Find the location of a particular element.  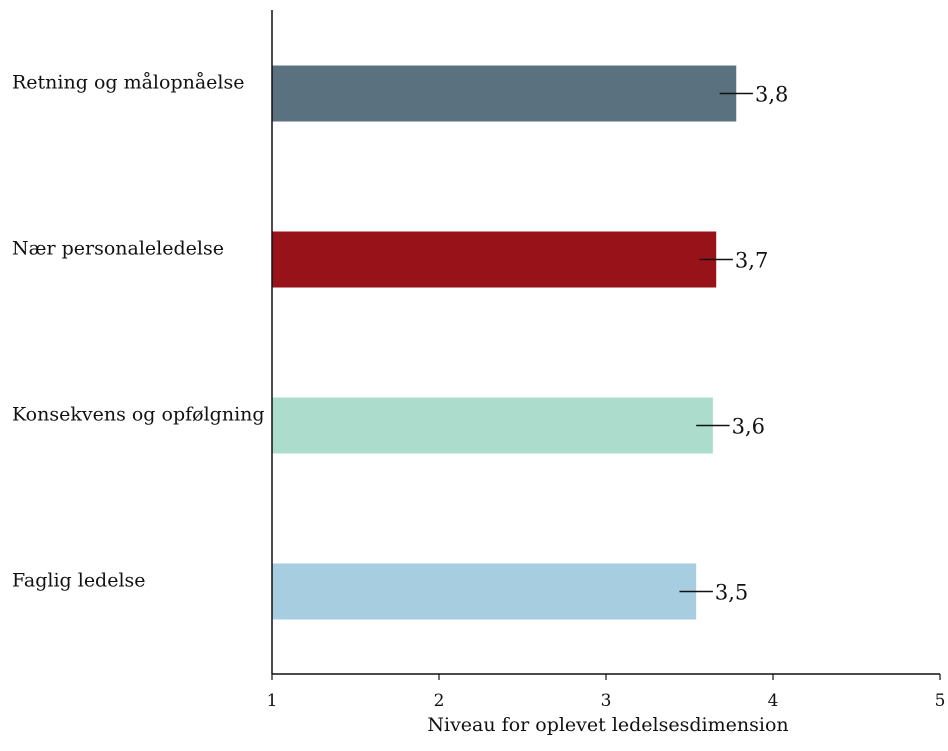

x-tick-label-1: 1 is located at coordinates (272, 701).